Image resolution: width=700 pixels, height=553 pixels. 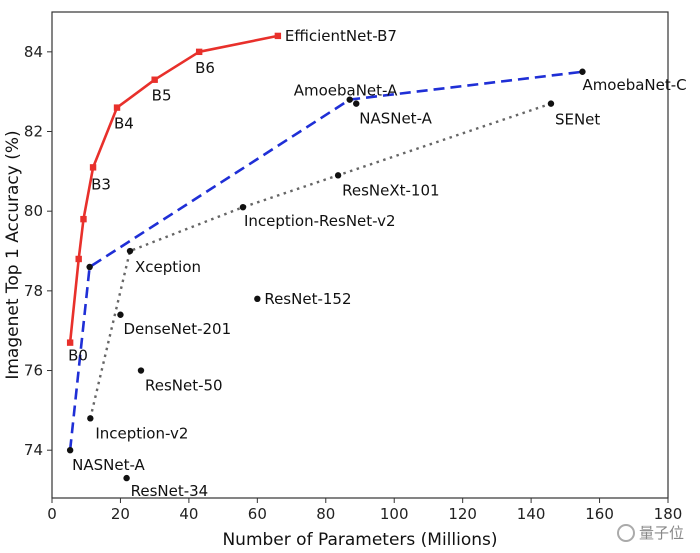 What do you see at coordinates (325, 514) in the screenshot?
I see `x-tick-label: 80` at bounding box center [325, 514].